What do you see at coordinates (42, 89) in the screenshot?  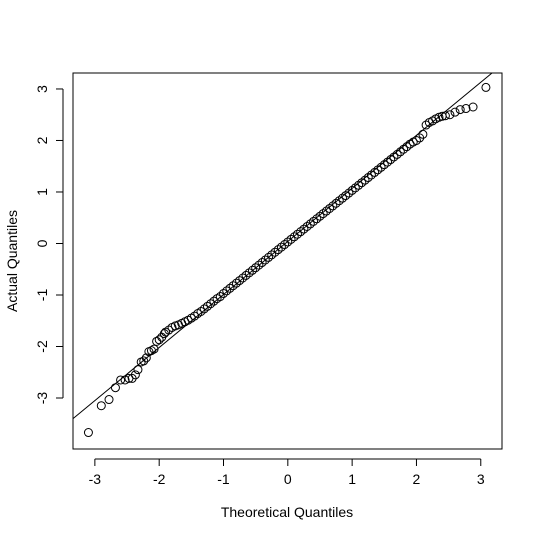 I see `y-tick-label: 3` at bounding box center [42, 89].